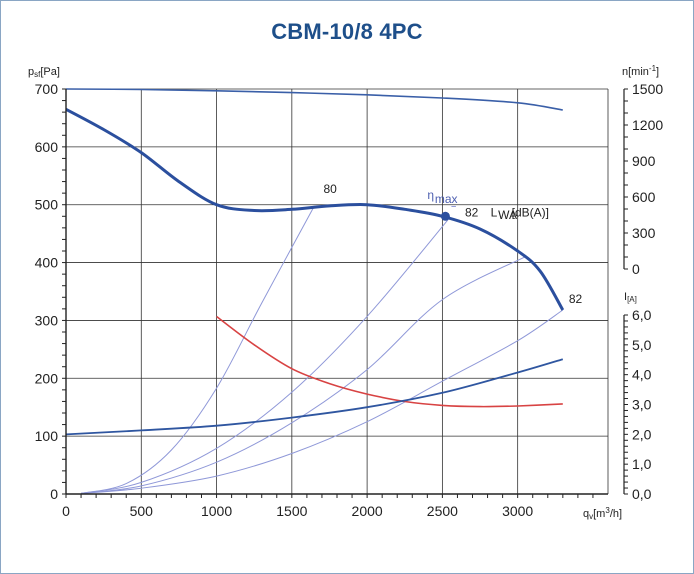 This screenshot has width=694, height=574. Describe the element at coordinates (642, 345) in the screenshot. I see `current-tick-label: 5,0` at that location.